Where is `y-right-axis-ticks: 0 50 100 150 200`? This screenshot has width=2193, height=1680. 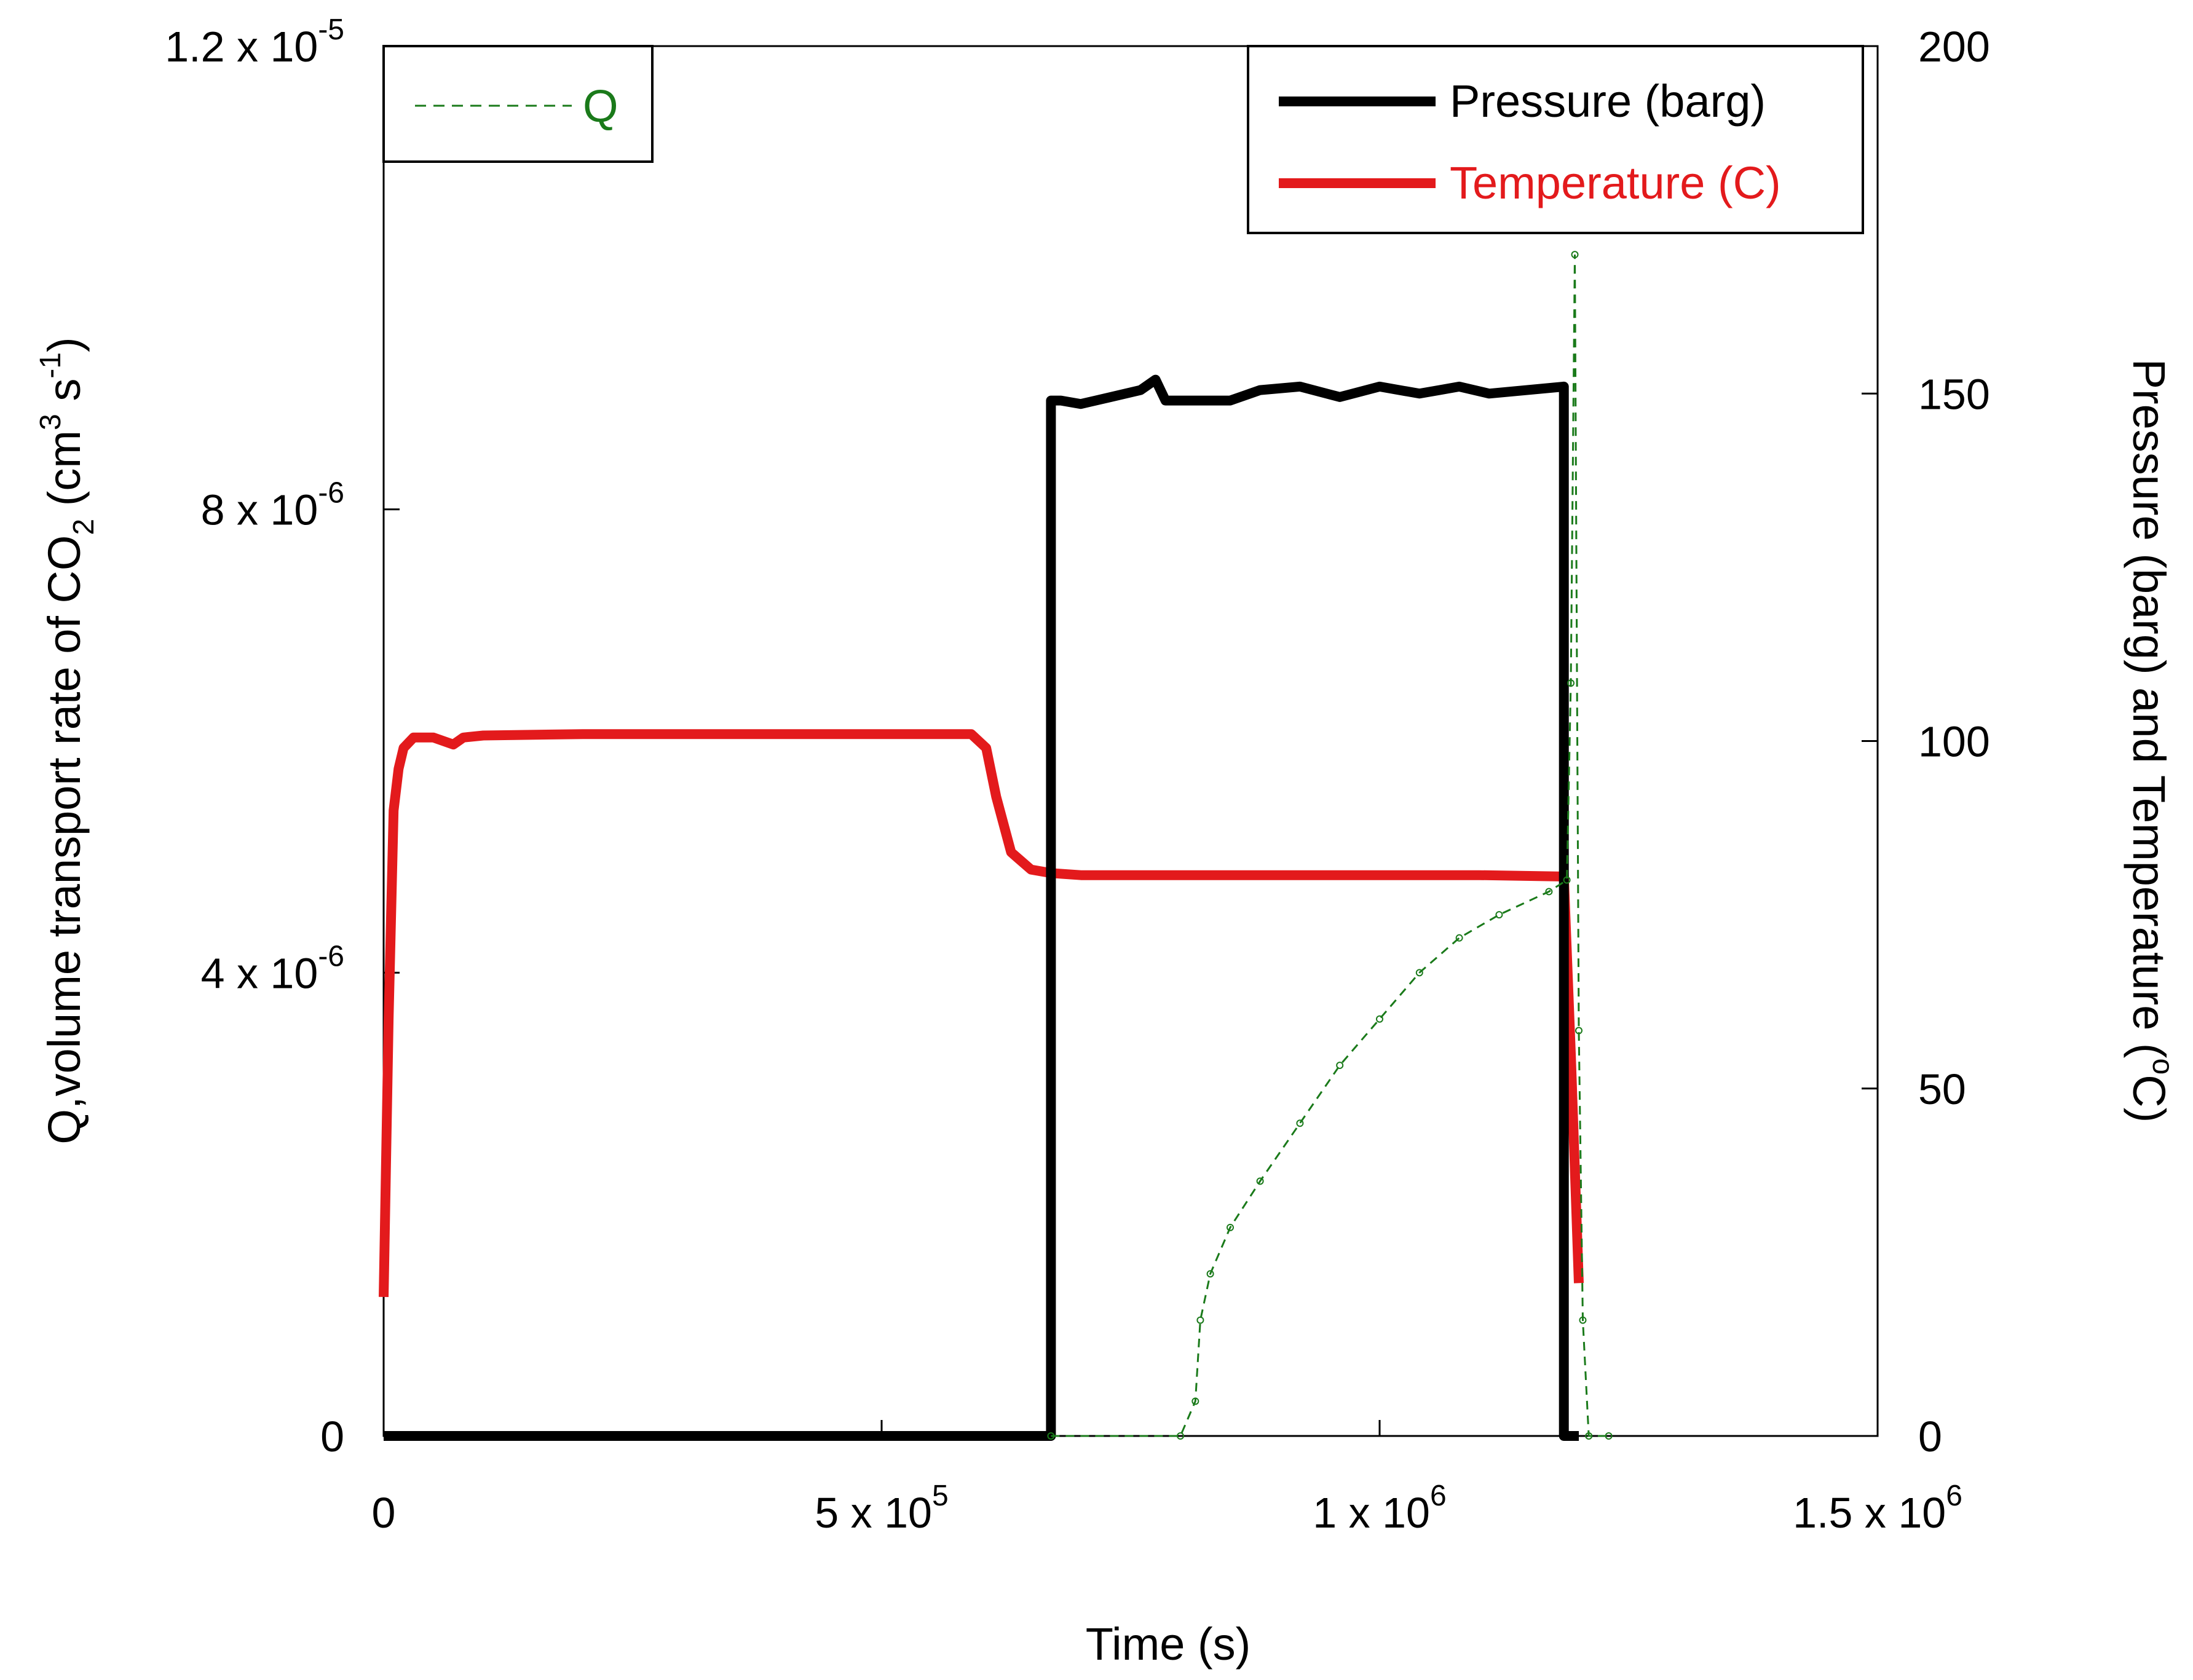
y-right-axis-ticks: 0 50 100 150 200 is located at coordinates (1926, 742).